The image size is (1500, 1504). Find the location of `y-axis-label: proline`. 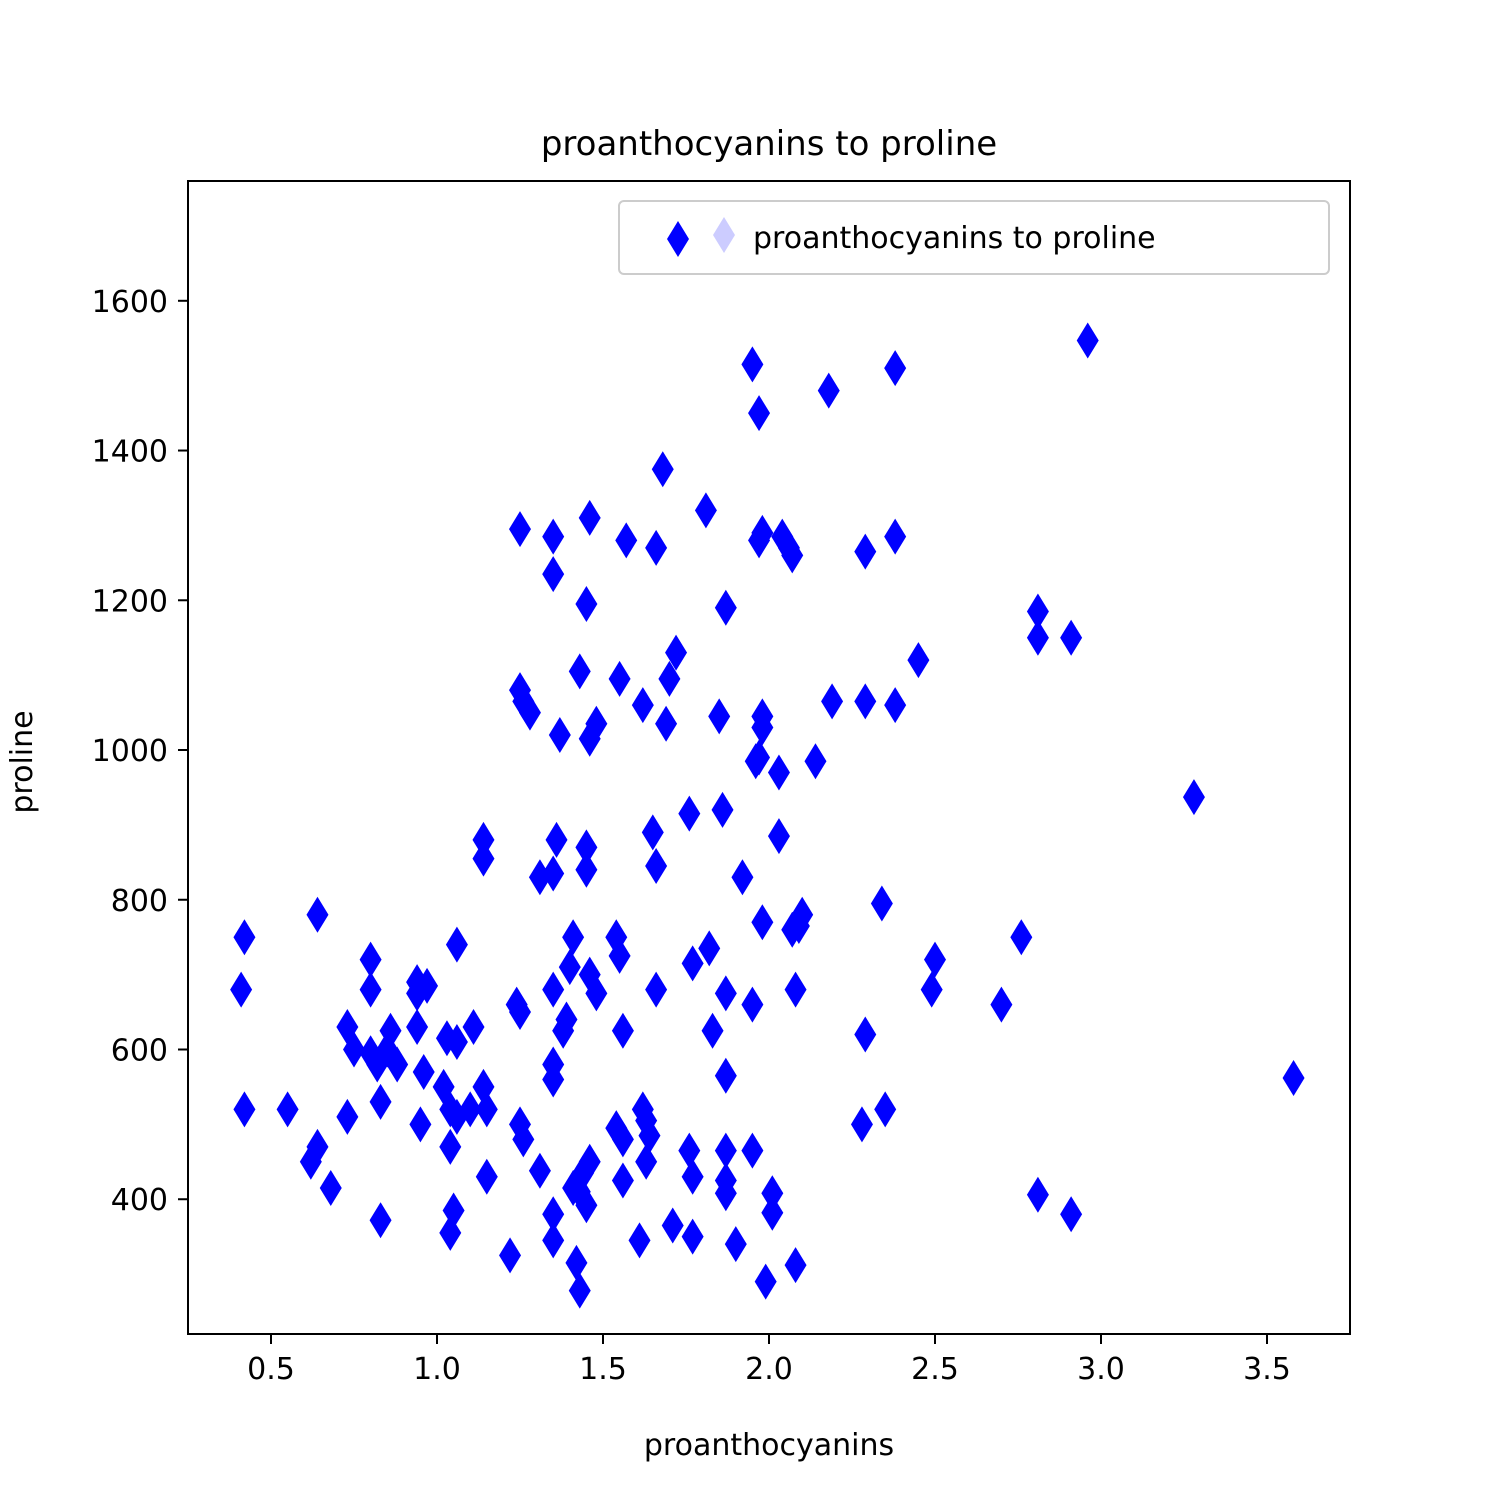

y-axis-label: proline is located at coordinates (22, 761).